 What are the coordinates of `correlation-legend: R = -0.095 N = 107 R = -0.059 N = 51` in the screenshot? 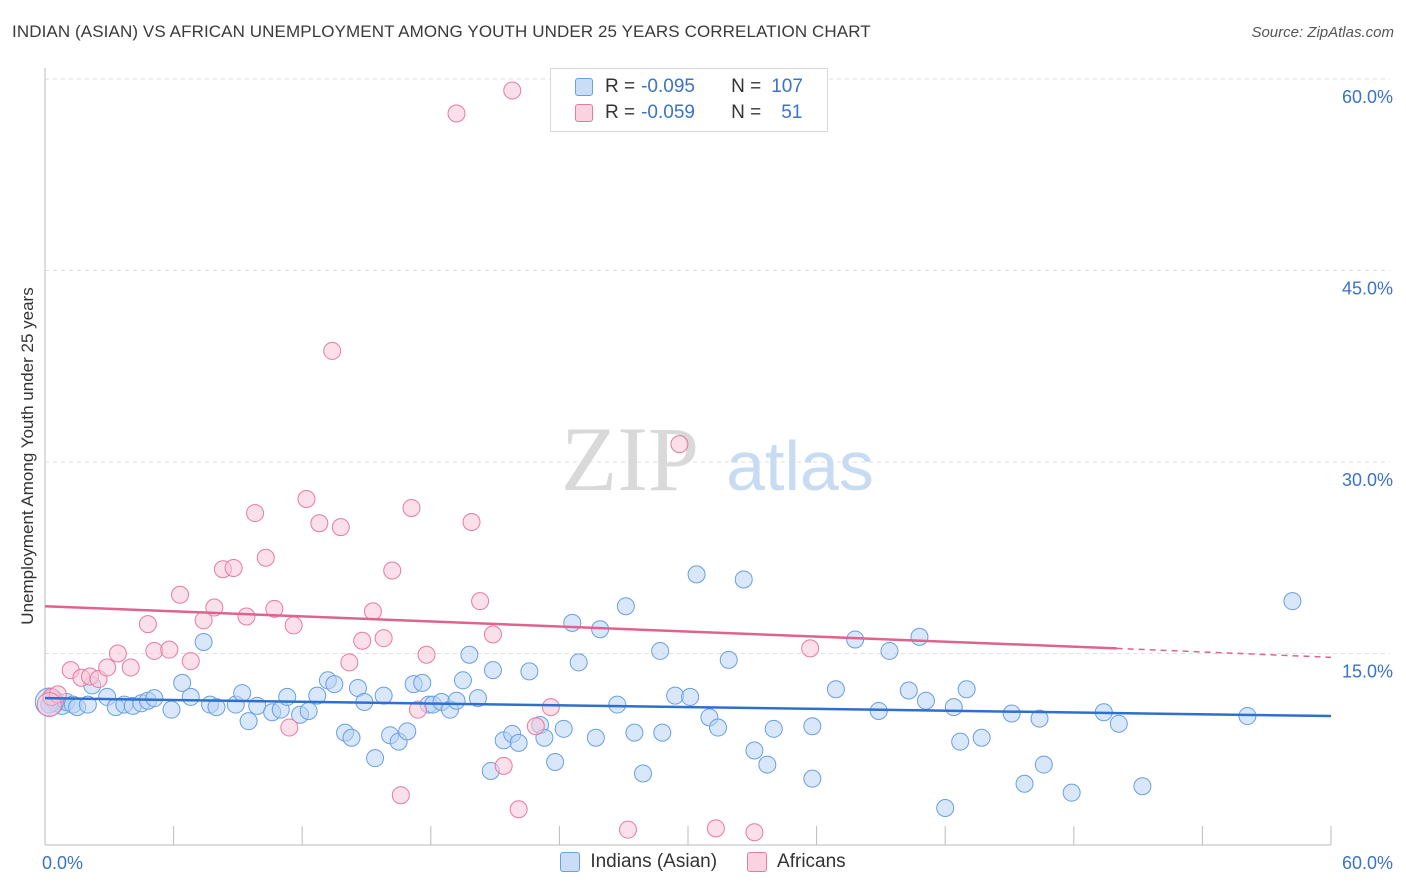 It's located at (689, 100).